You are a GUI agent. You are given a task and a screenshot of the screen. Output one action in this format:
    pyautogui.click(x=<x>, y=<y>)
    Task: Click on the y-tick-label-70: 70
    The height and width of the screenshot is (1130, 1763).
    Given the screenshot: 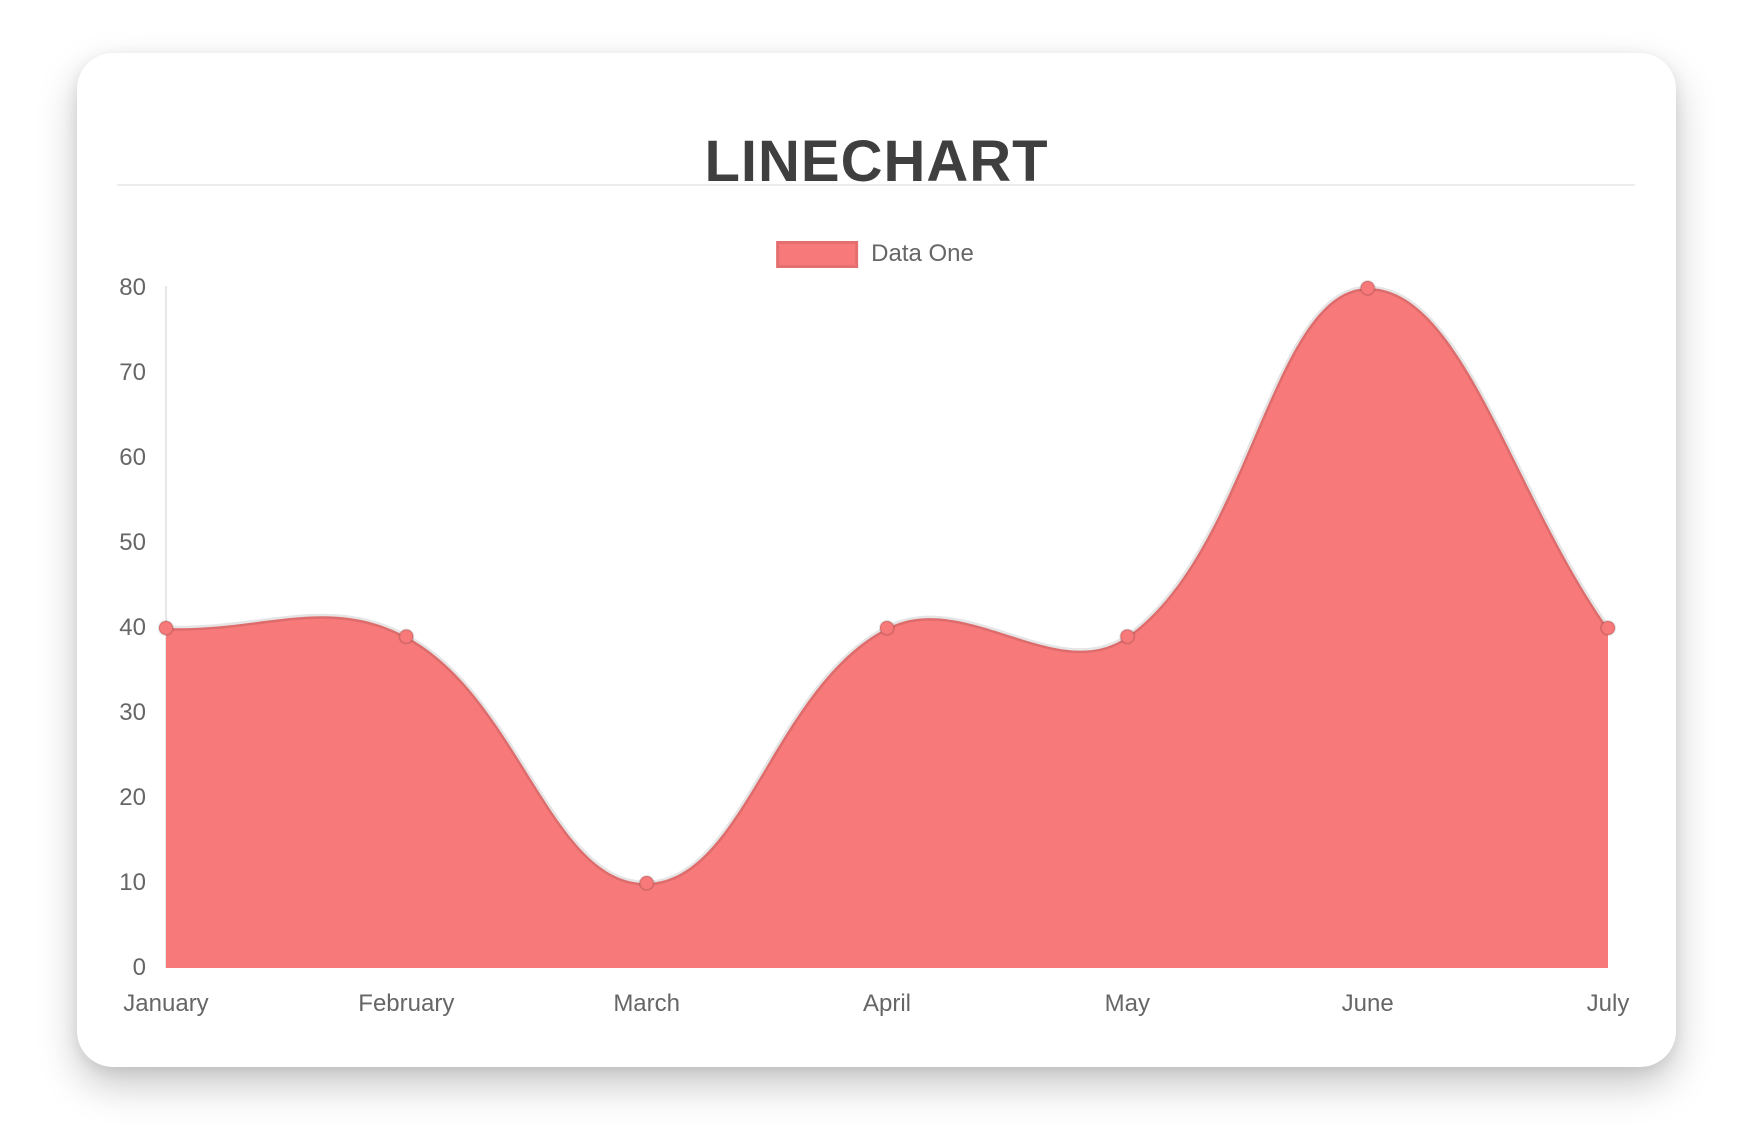 What is the action you would take?
    pyautogui.click(x=132, y=372)
    